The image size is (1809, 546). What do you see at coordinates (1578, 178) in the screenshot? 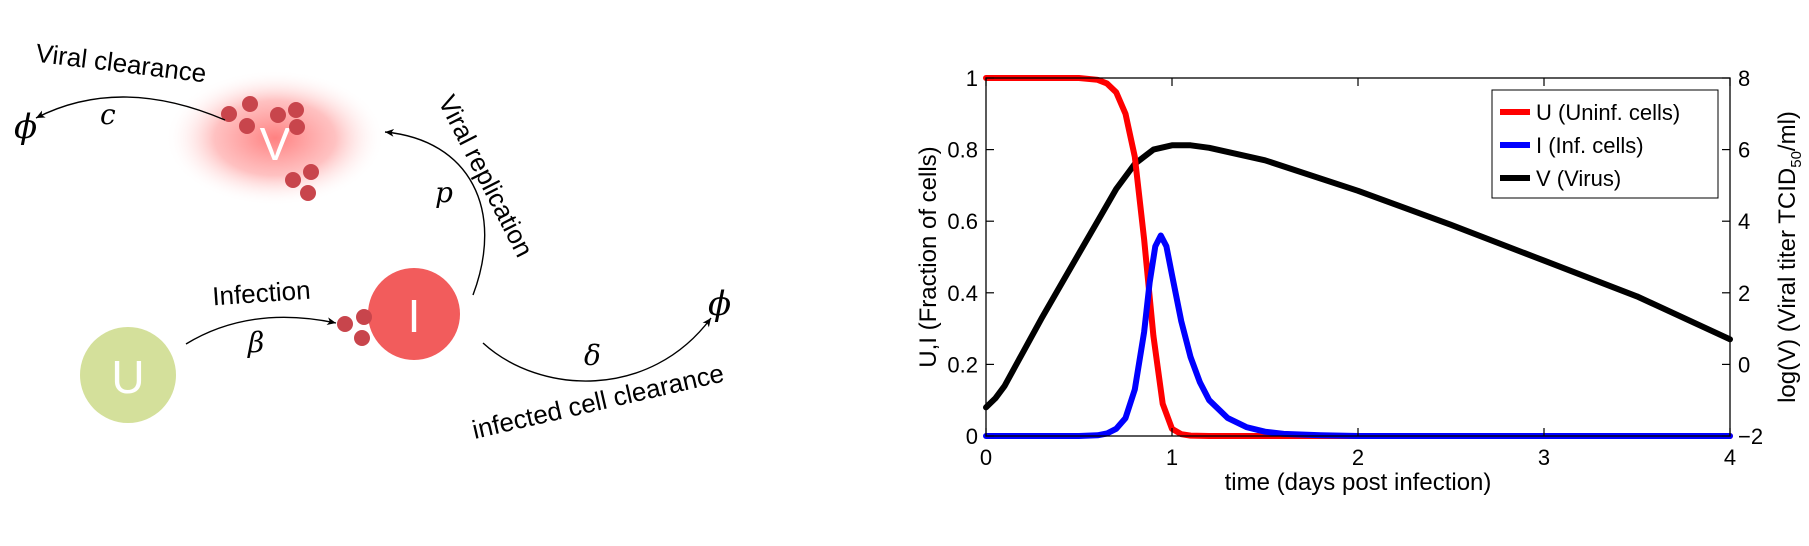
I see `legend-label: V (Virus)` at bounding box center [1578, 178].